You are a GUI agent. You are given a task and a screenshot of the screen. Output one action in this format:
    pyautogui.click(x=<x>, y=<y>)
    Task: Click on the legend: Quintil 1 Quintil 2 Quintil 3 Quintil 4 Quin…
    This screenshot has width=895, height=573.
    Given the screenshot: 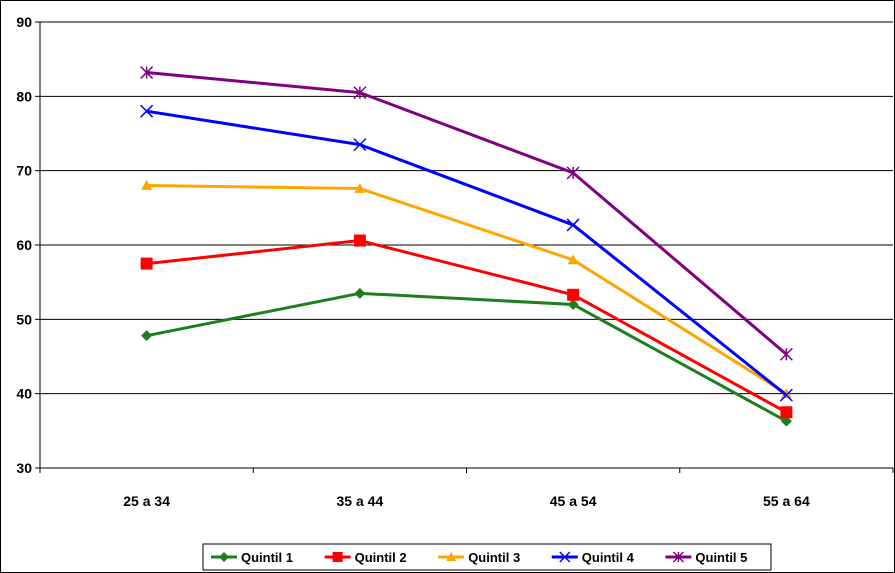 What is the action you would take?
    pyautogui.click(x=487, y=557)
    